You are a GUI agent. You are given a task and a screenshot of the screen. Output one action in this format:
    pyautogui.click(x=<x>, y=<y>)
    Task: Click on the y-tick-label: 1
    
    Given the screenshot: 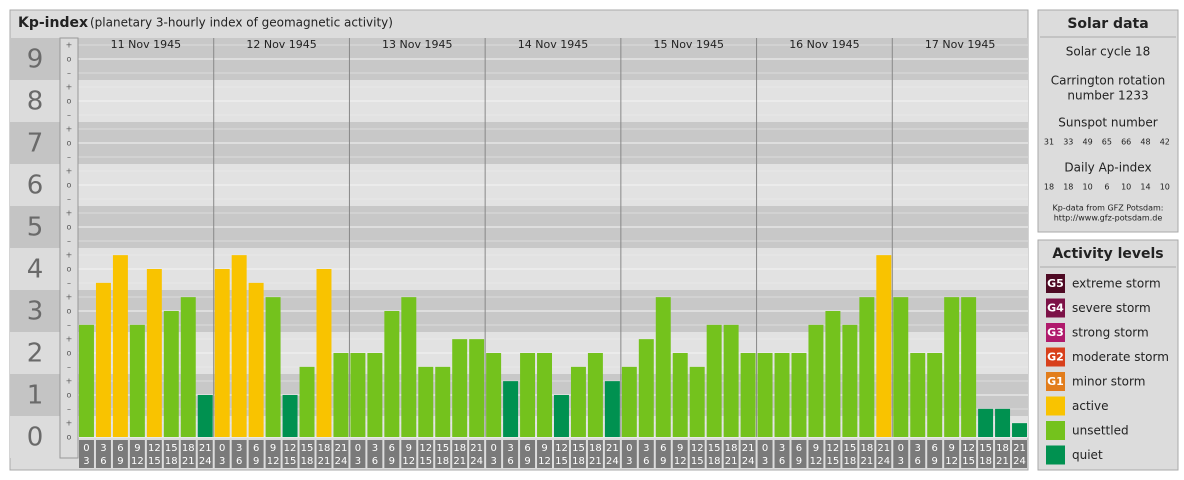 What is the action you would take?
    pyautogui.click(x=35, y=396)
    